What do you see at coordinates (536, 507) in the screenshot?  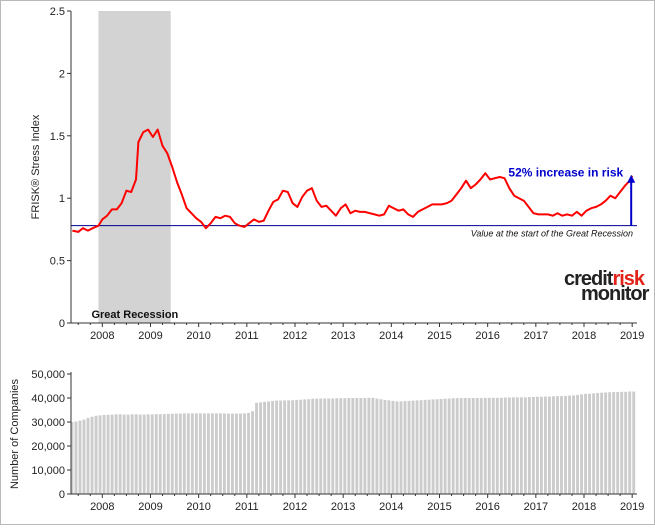 I see `x-tick-label: 2017` at bounding box center [536, 507].